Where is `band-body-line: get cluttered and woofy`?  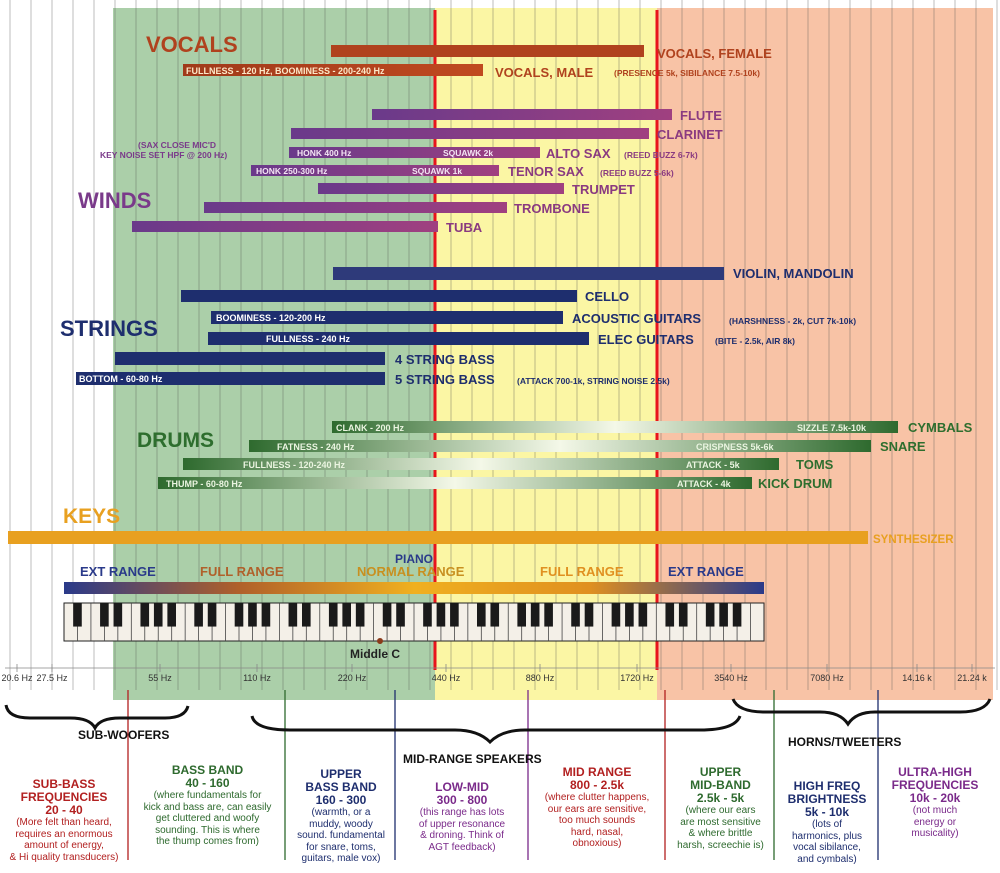 band-body-line: get cluttered and woofy is located at coordinates (207, 818).